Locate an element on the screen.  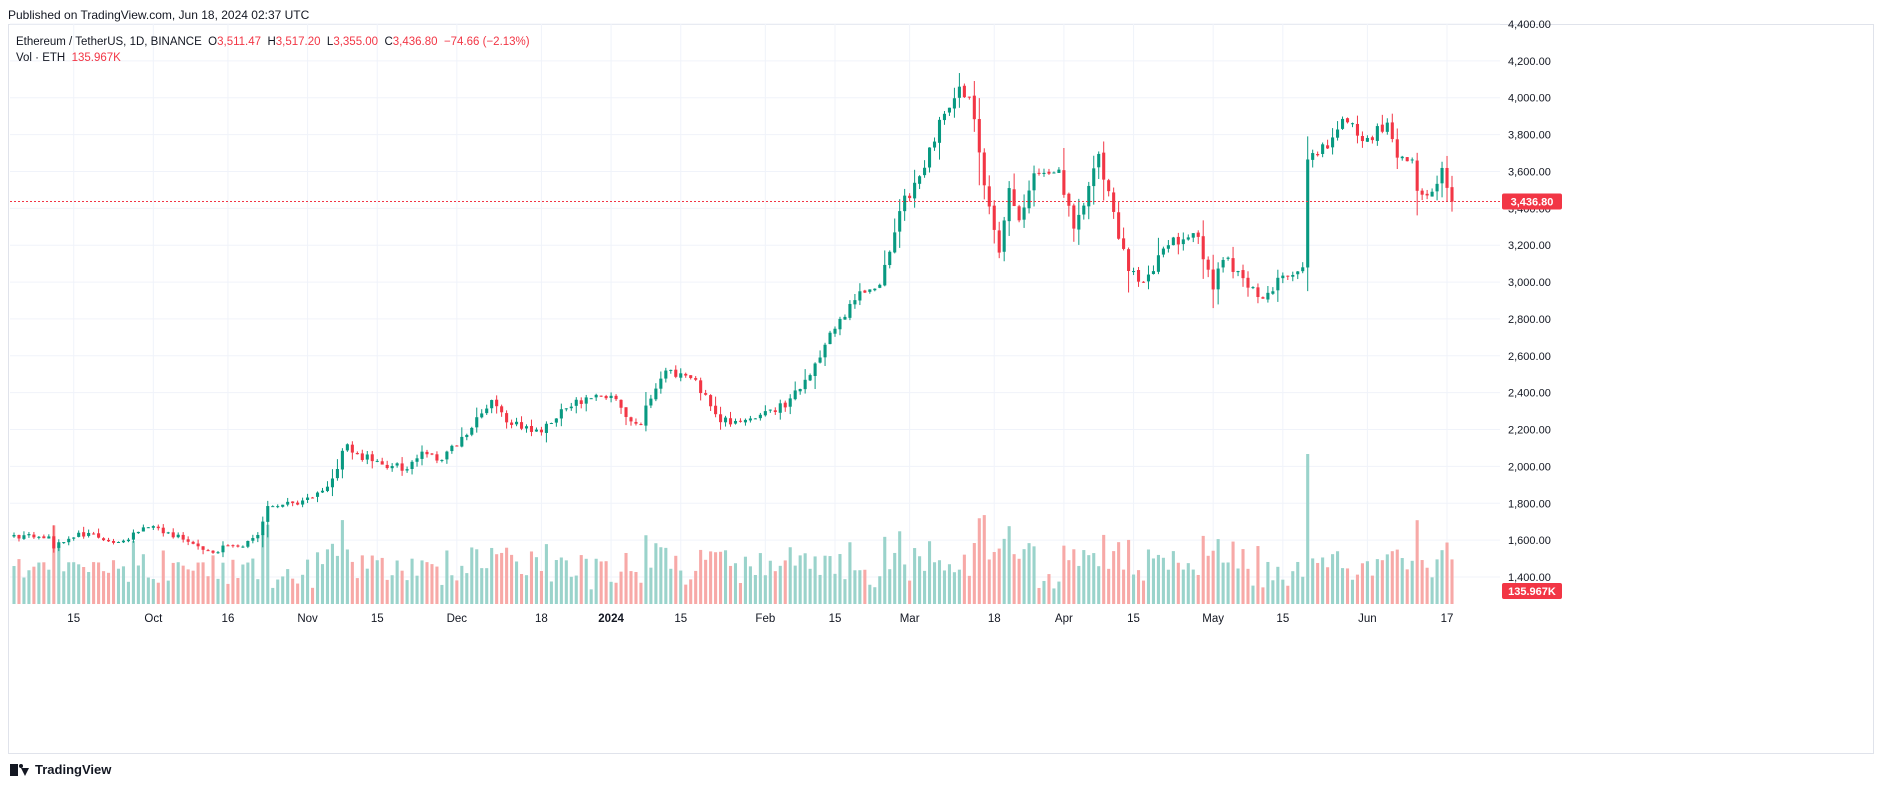
price-tick-label: 2,200.00 is located at coordinates (1529, 431).